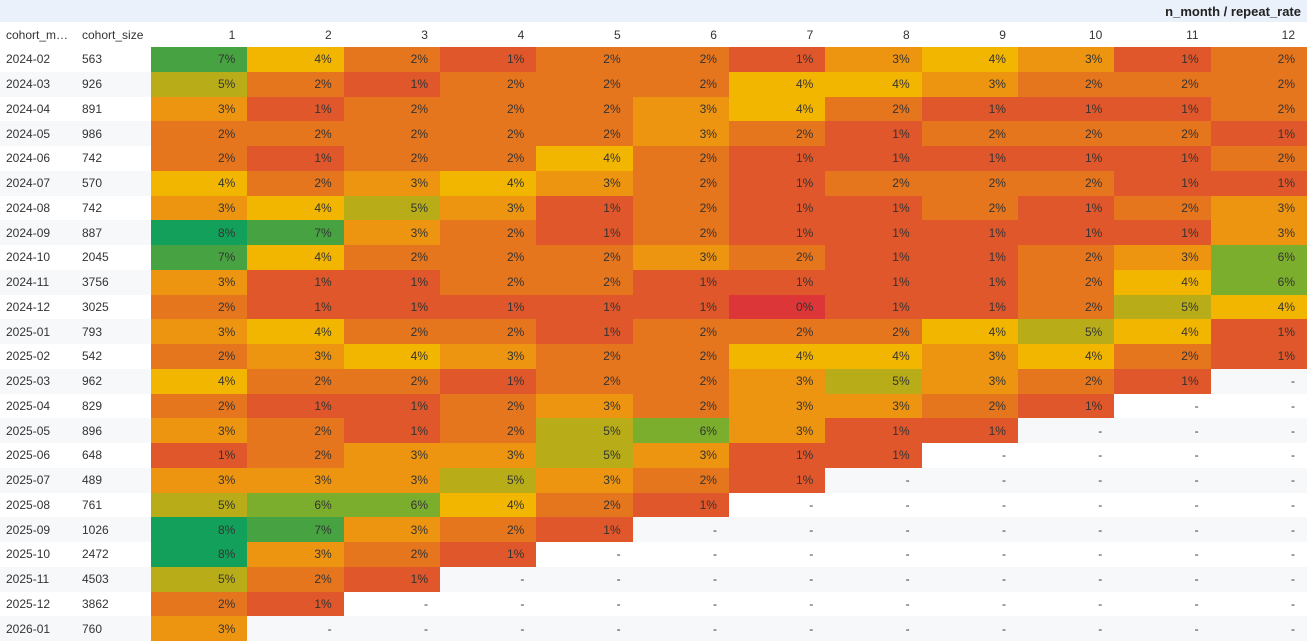 The height and width of the screenshot is (643, 1307). Describe the element at coordinates (113, 34) in the screenshot. I see `column-header-cohort-size: cohort_size` at that location.